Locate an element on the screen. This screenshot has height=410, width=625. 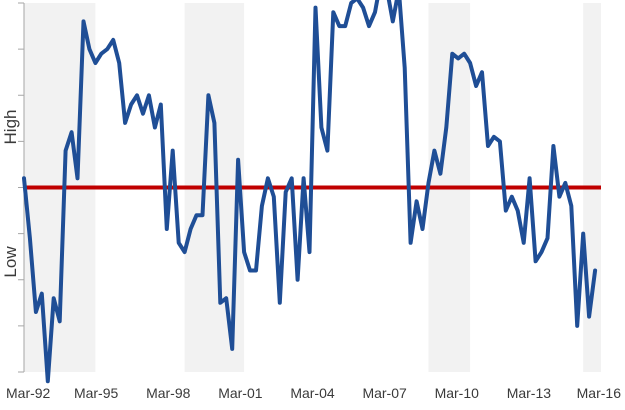
x-tick-label: Mar-07 is located at coordinates (384, 393).